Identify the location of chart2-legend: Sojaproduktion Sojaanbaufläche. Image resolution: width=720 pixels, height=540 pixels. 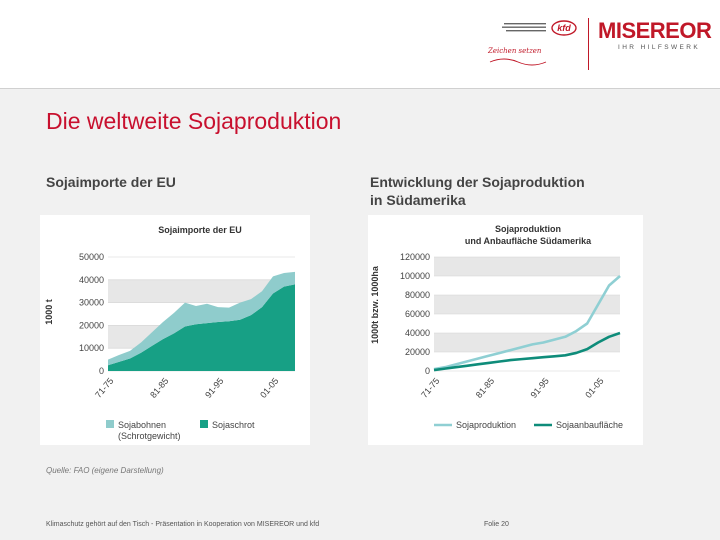
(528, 425).